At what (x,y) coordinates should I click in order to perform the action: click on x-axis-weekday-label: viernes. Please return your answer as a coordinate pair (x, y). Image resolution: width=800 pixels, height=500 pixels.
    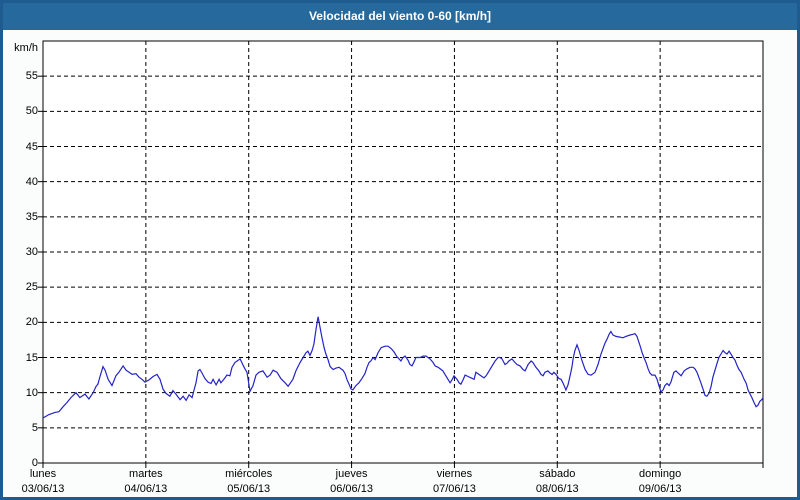
    Looking at the image, I should click on (454, 474).